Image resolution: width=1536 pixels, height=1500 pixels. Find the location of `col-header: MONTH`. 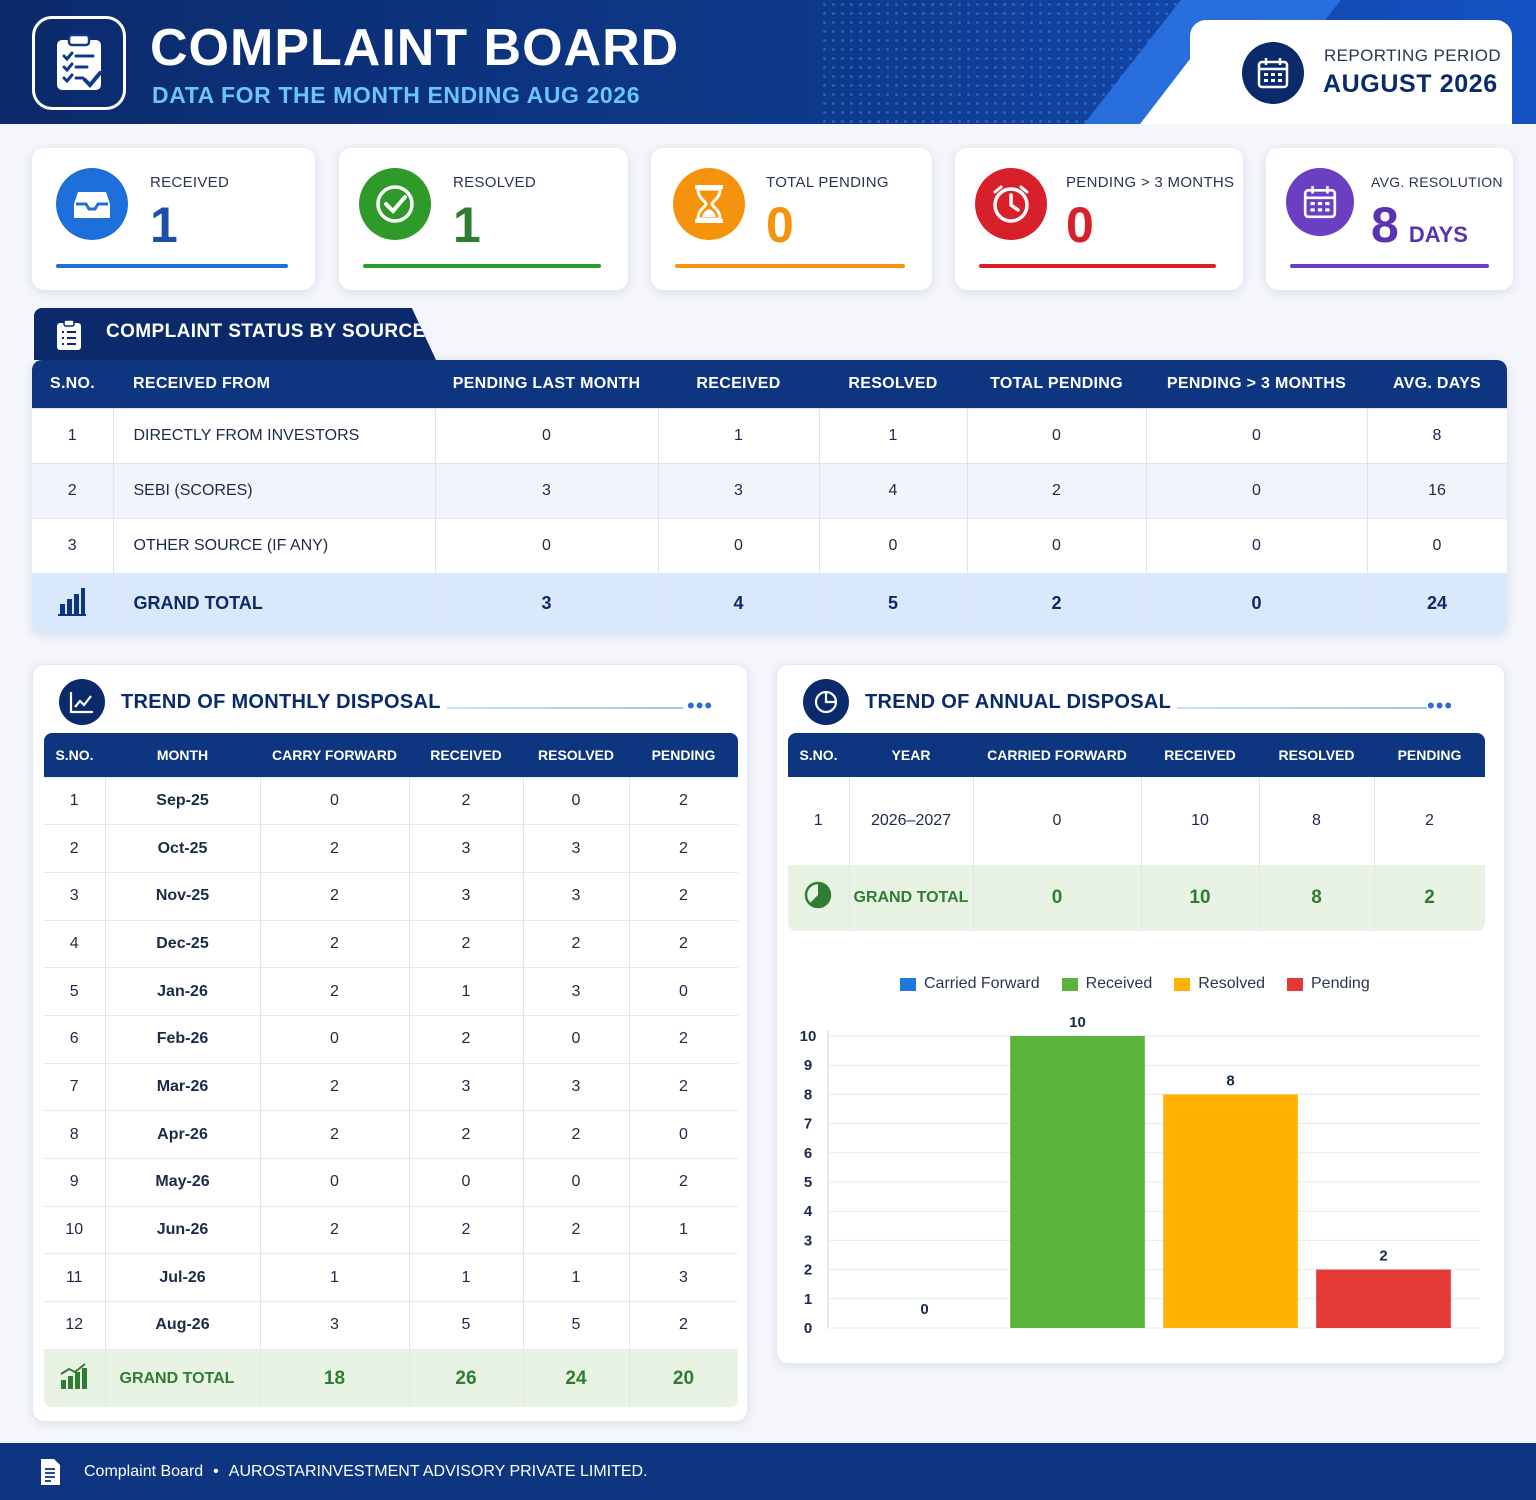

col-header: MONTH is located at coordinates (182, 755).